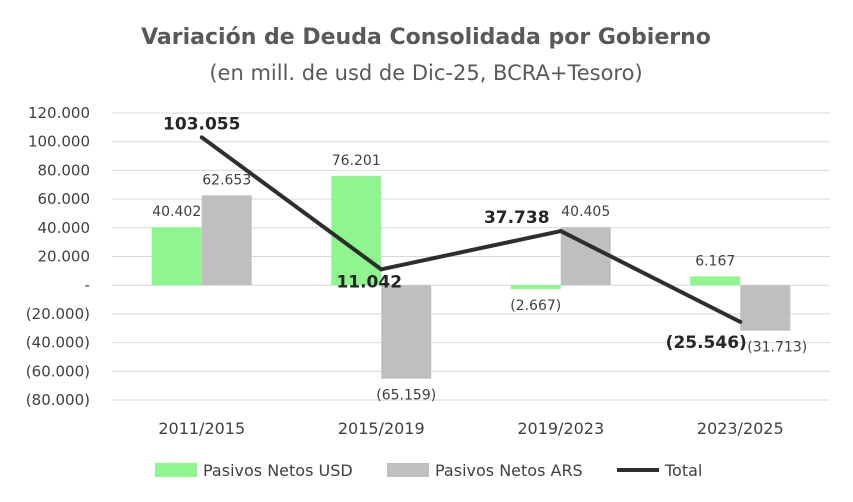  What do you see at coordinates (740, 428) in the screenshot?
I see `x-category-label: 2023/2025` at bounding box center [740, 428].